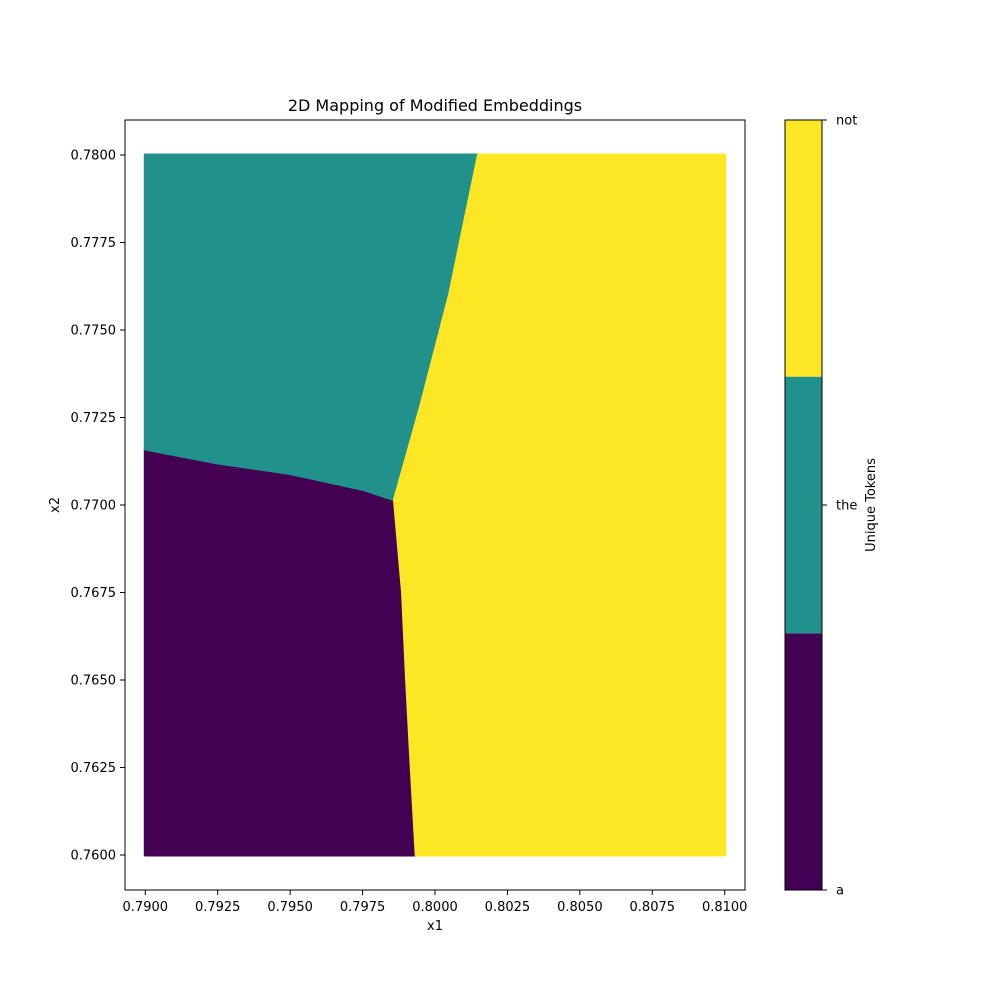 The width and height of the screenshot is (1000, 1000). Describe the element at coordinates (803, 761) in the screenshot. I see `colorbar-segment-a` at that location.